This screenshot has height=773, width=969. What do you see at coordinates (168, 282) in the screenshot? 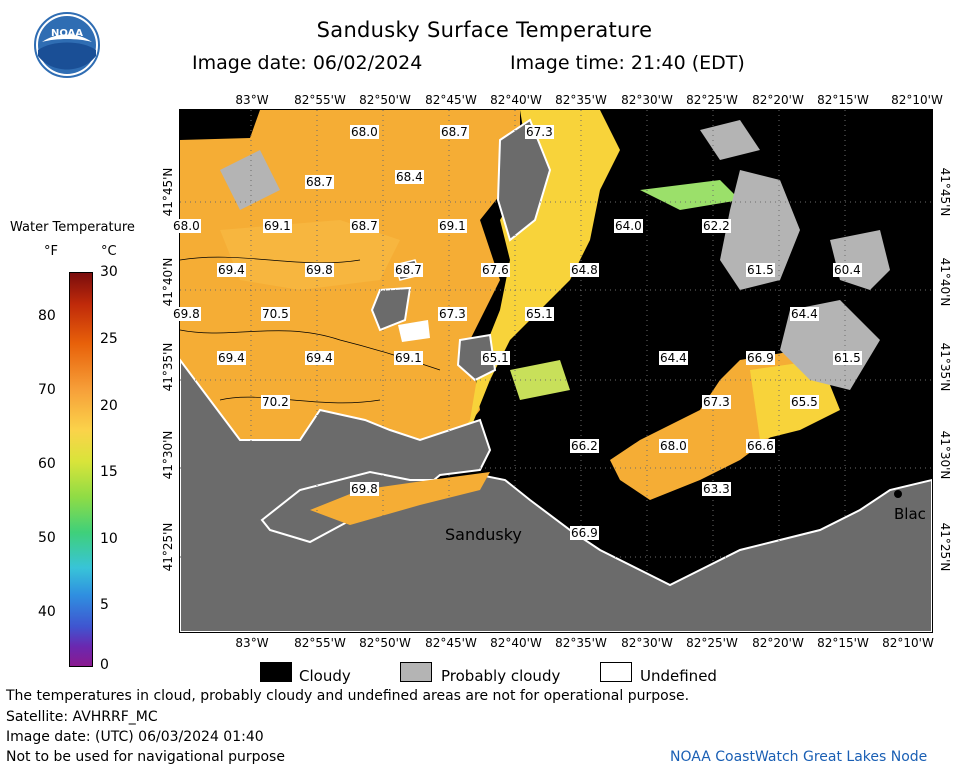
I see `lat-label-left: 41°40'N` at bounding box center [168, 282].